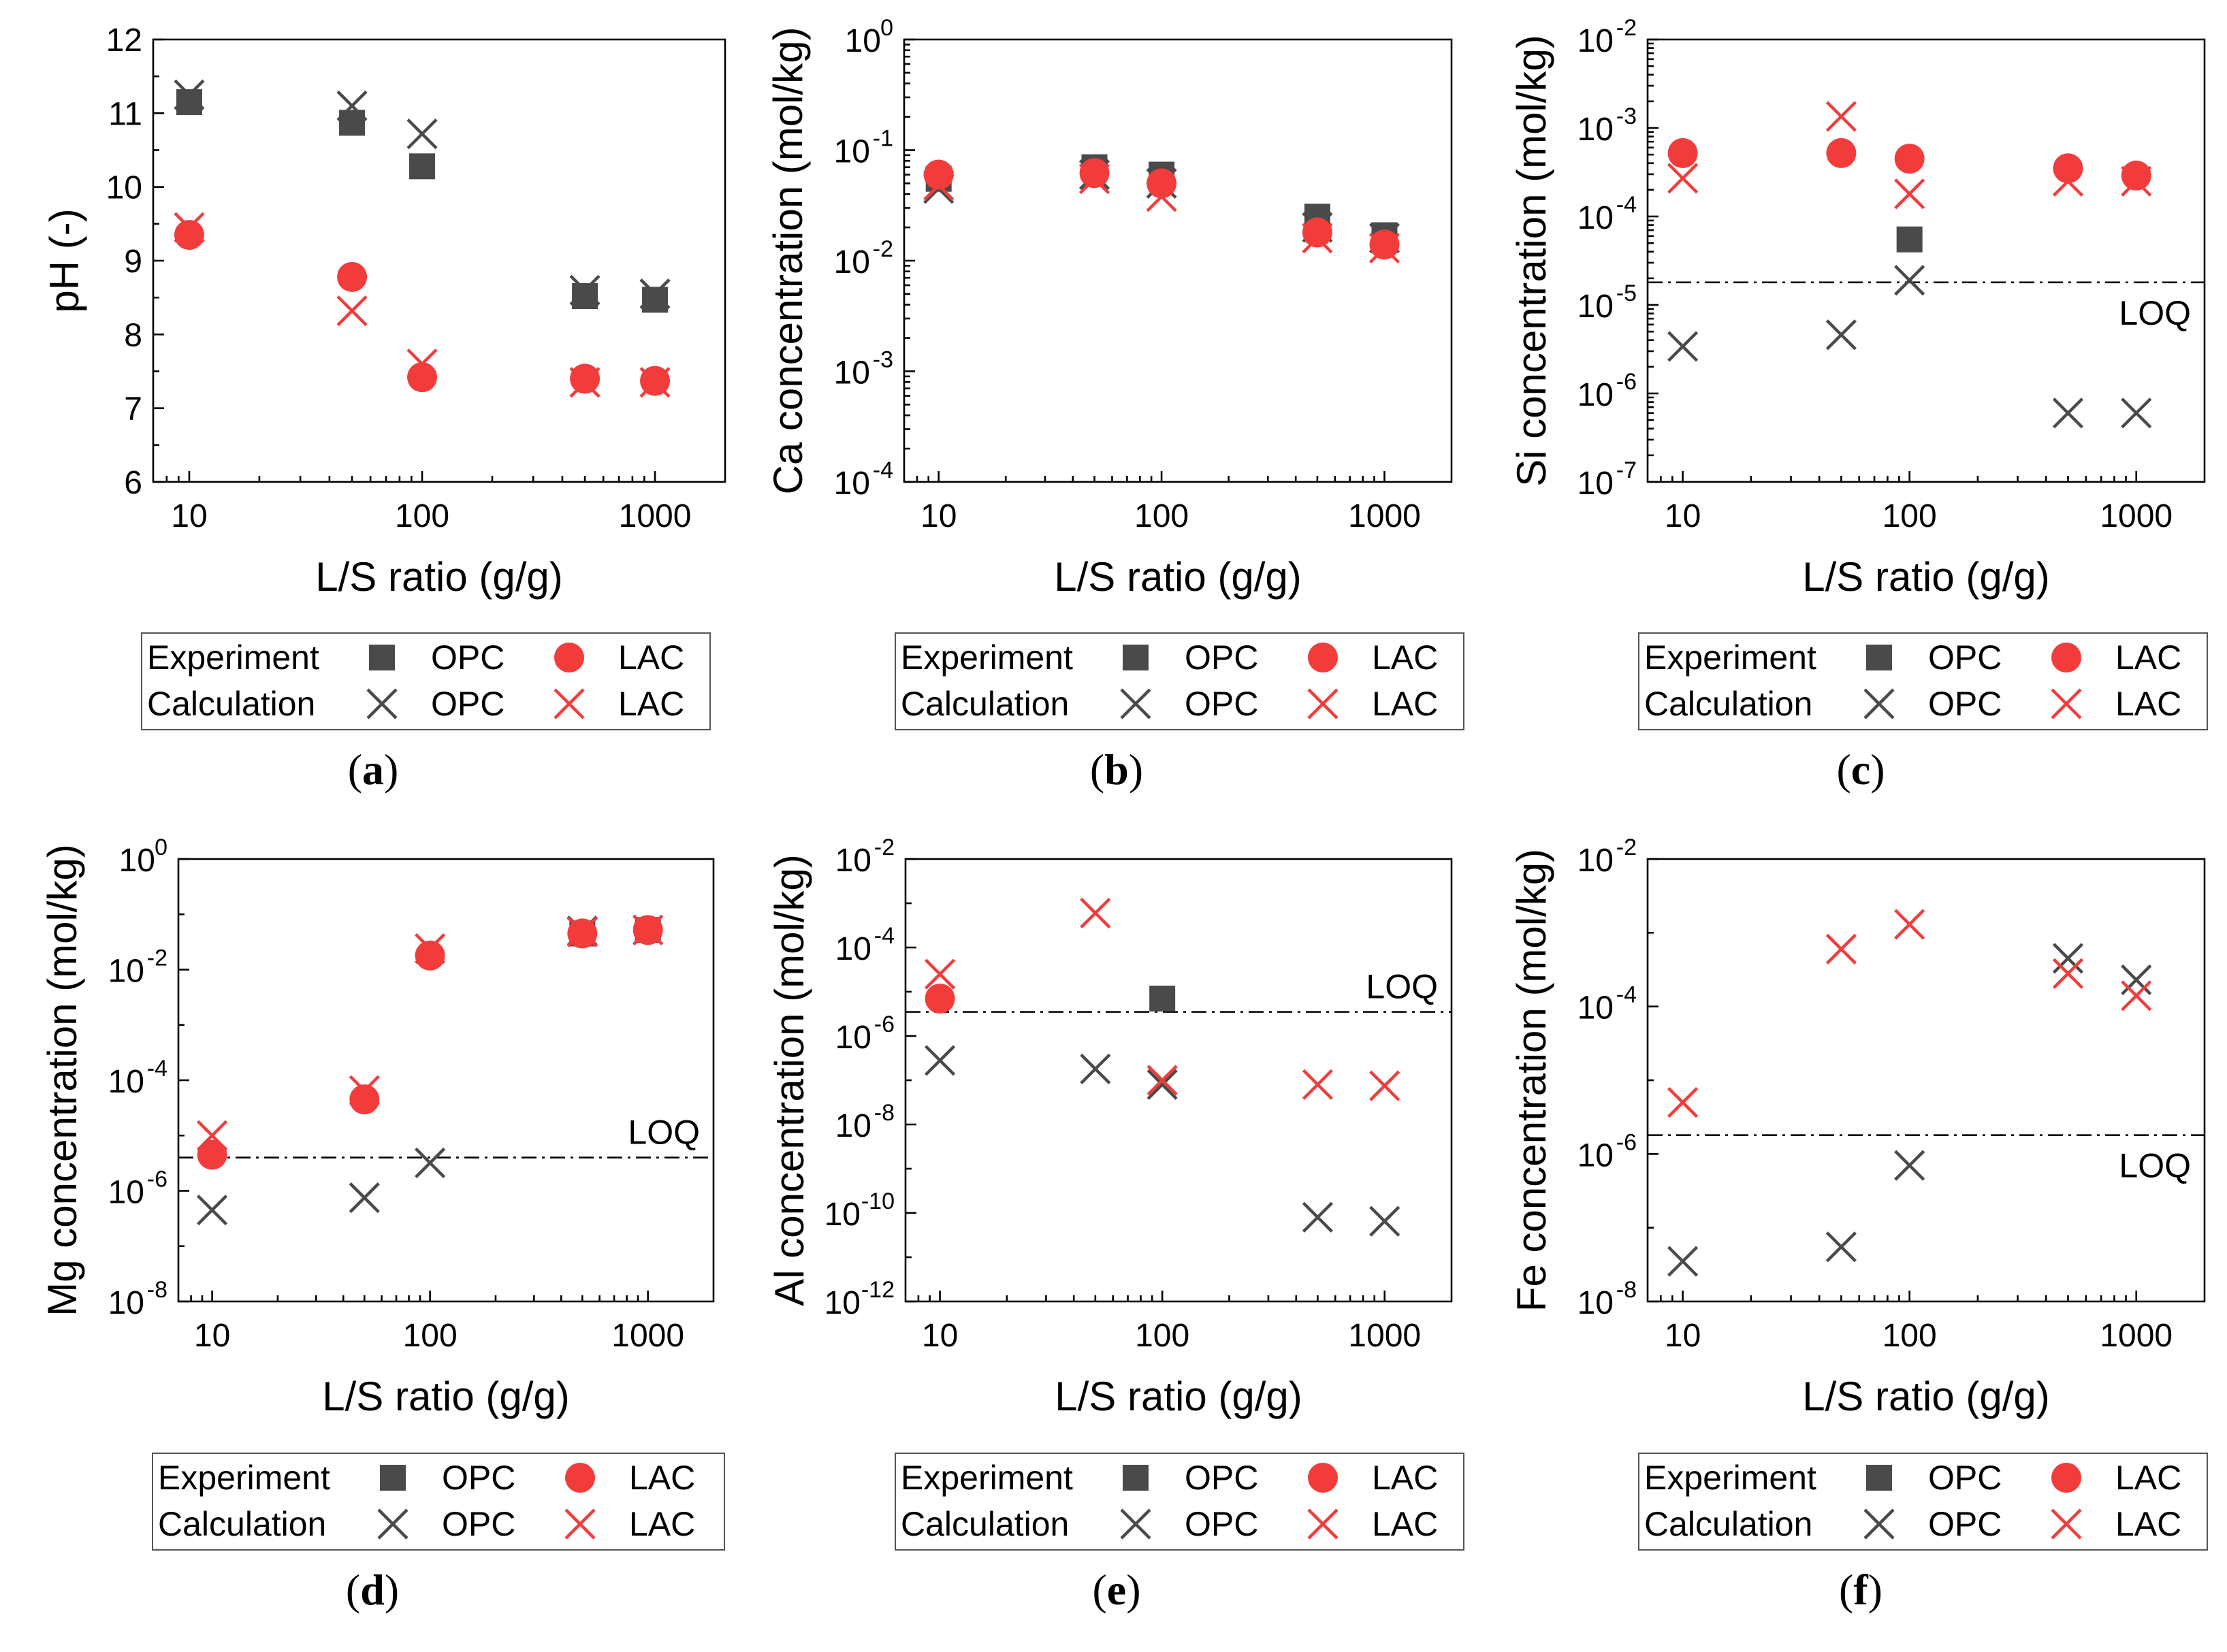  Describe the element at coordinates (161, 847) in the screenshot. I see `y-tick-exponent: 0` at that location.